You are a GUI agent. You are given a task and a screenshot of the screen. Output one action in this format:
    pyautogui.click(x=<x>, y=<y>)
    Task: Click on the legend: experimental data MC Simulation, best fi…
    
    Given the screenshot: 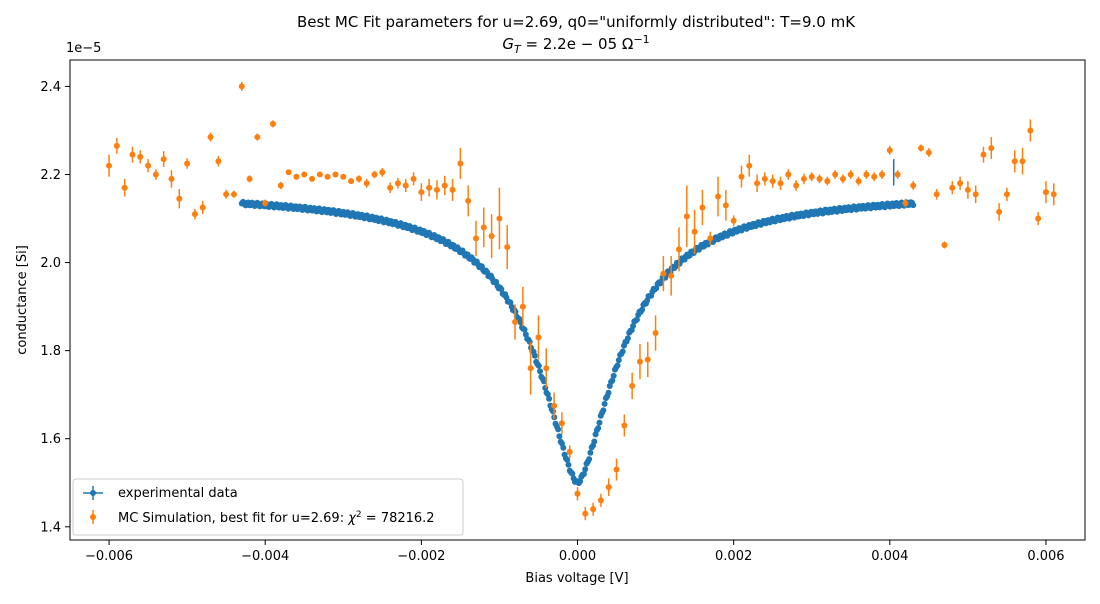 What is the action you would take?
    pyautogui.click(x=268, y=507)
    